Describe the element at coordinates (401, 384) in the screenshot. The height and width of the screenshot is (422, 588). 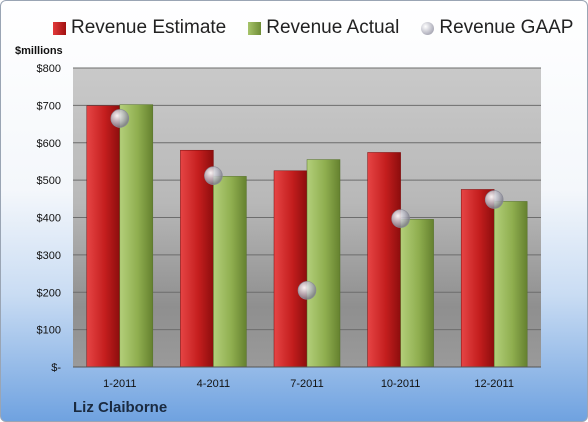
I see `x-tick-label: 10-2011` at that location.